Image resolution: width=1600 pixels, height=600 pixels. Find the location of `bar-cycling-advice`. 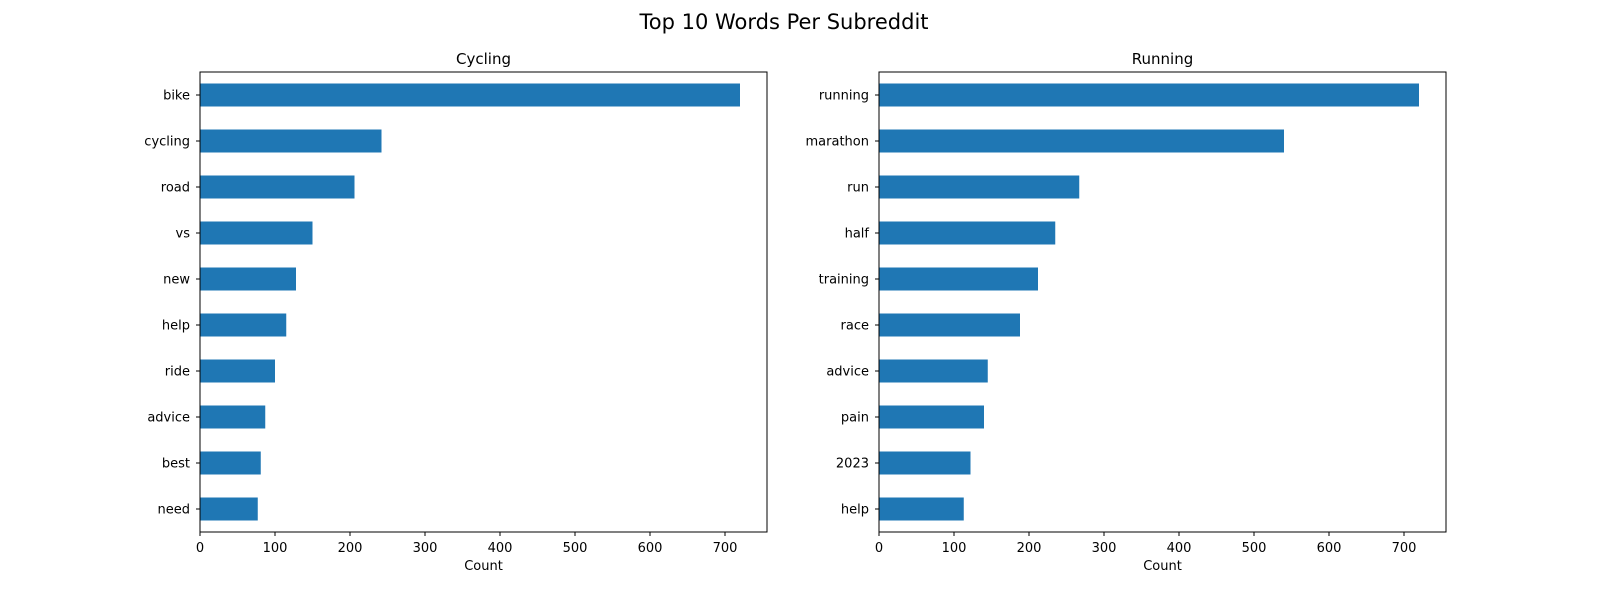

bar-cycling-advice is located at coordinates (233, 417).